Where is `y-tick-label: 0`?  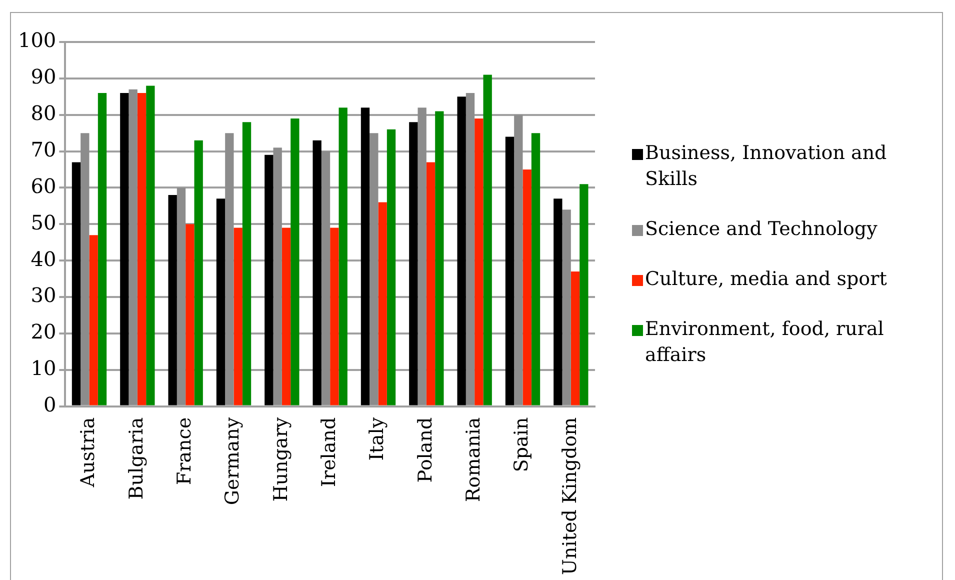
y-tick-label: 0 is located at coordinates (49, 404).